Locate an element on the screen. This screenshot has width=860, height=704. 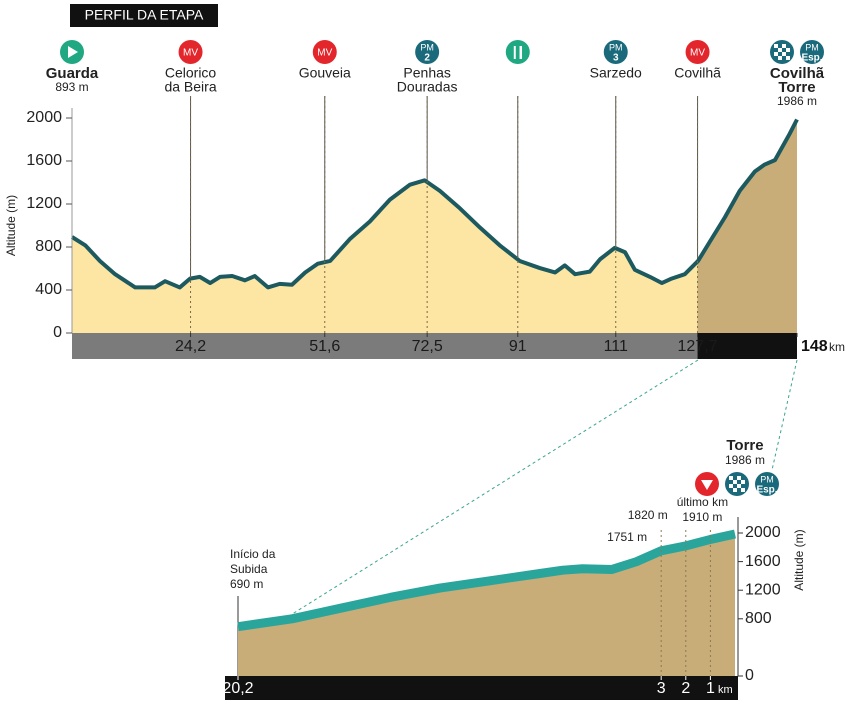
x-tick-label: 3 is located at coordinates (661, 688).